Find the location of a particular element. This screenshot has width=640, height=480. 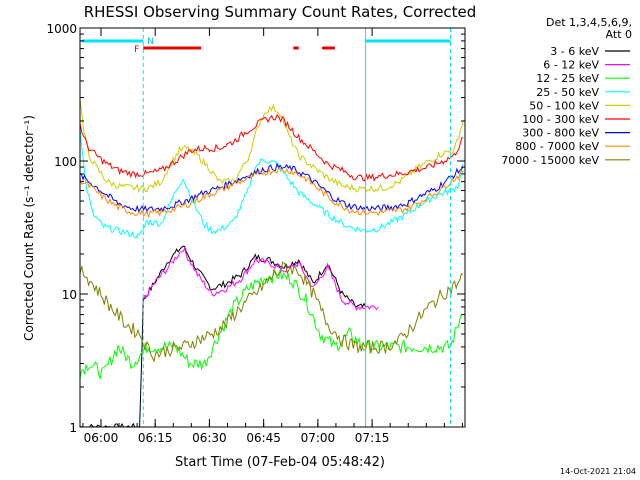

legend-label: 7000 - 15000 keV is located at coordinates (550, 160).